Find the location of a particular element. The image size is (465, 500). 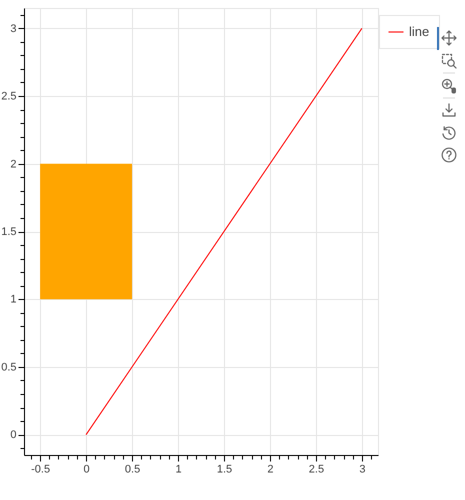

x-tick-label: 1 is located at coordinates (178, 470).